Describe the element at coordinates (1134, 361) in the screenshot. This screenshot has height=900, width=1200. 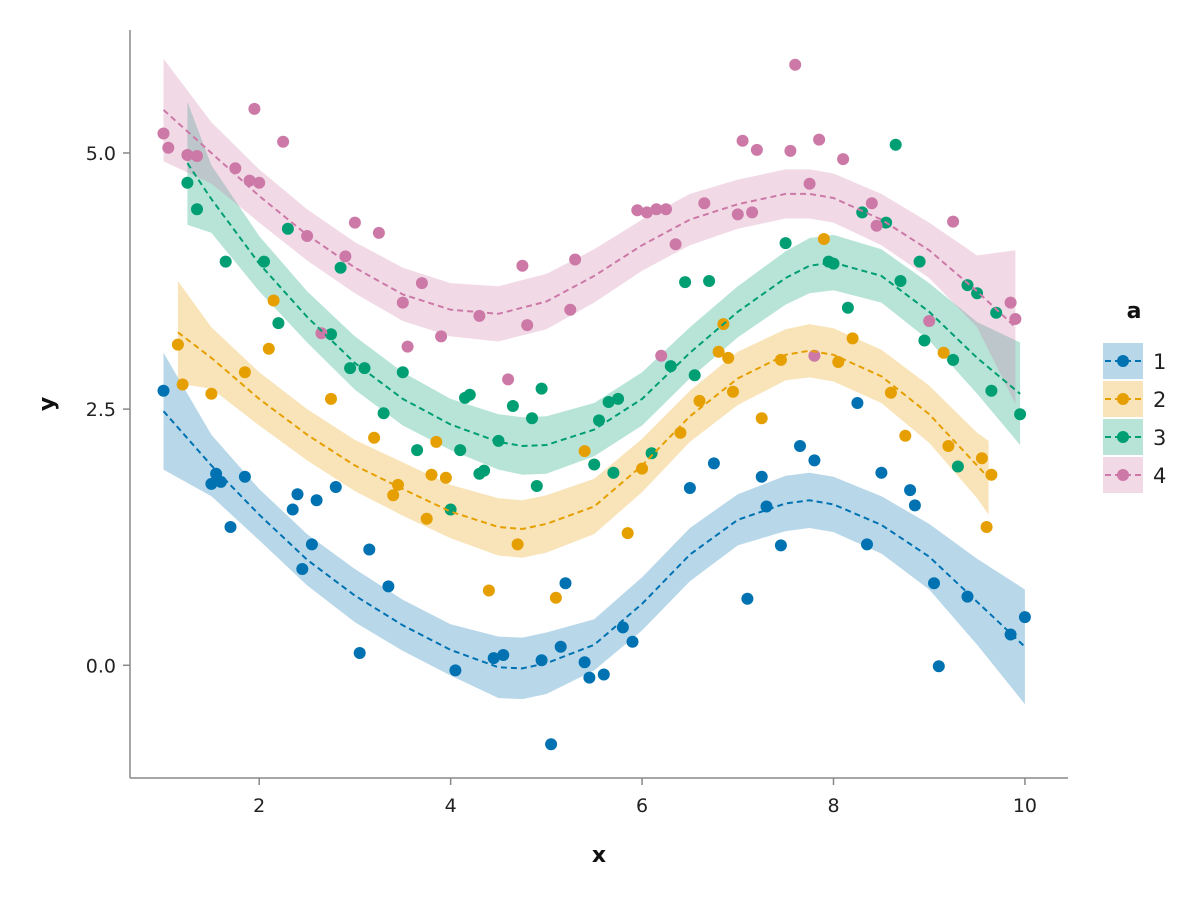
I see `legend-item-1: 1` at that location.